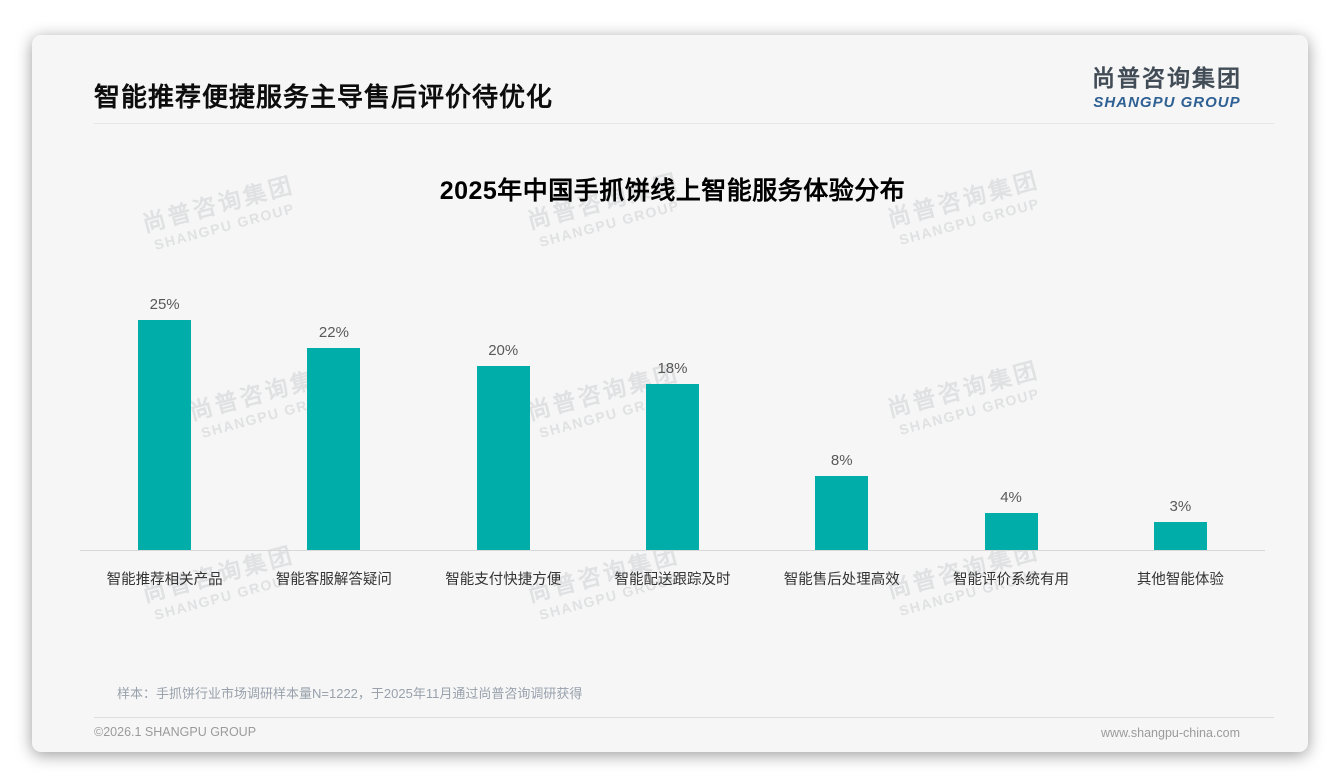 The height and width of the screenshot is (780, 1340). What do you see at coordinates (1167, 78) in the screenshot?
I see `logo-chinese-text: 尚普咨询集团` at bounding box center [1167, 78].